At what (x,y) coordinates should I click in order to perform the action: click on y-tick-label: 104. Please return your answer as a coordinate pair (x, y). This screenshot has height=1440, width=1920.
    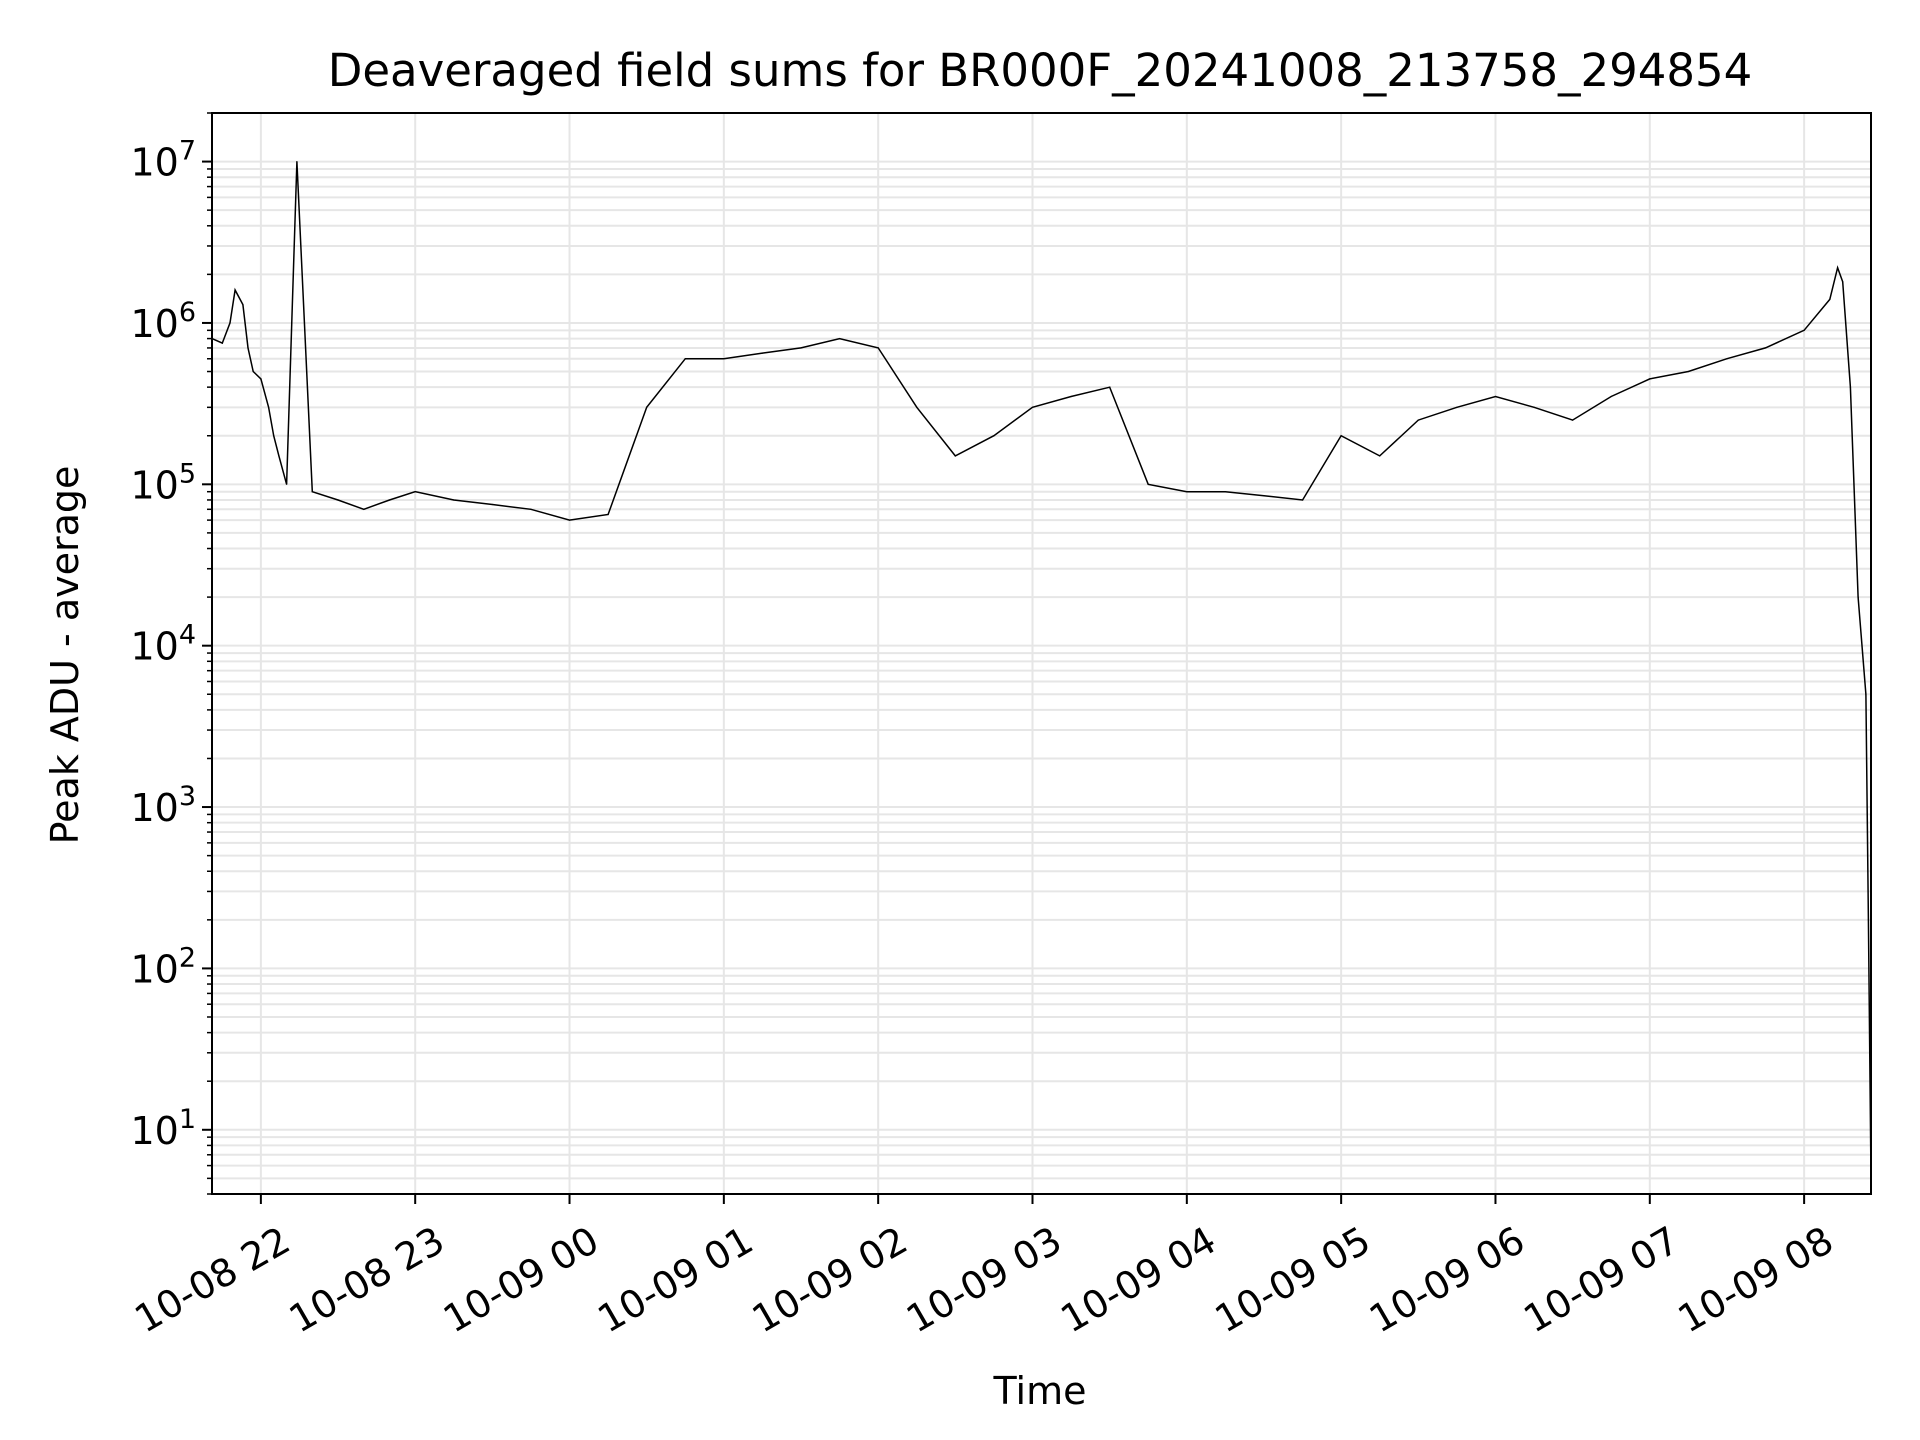
    Looking at the image, I should click on (163, 644).